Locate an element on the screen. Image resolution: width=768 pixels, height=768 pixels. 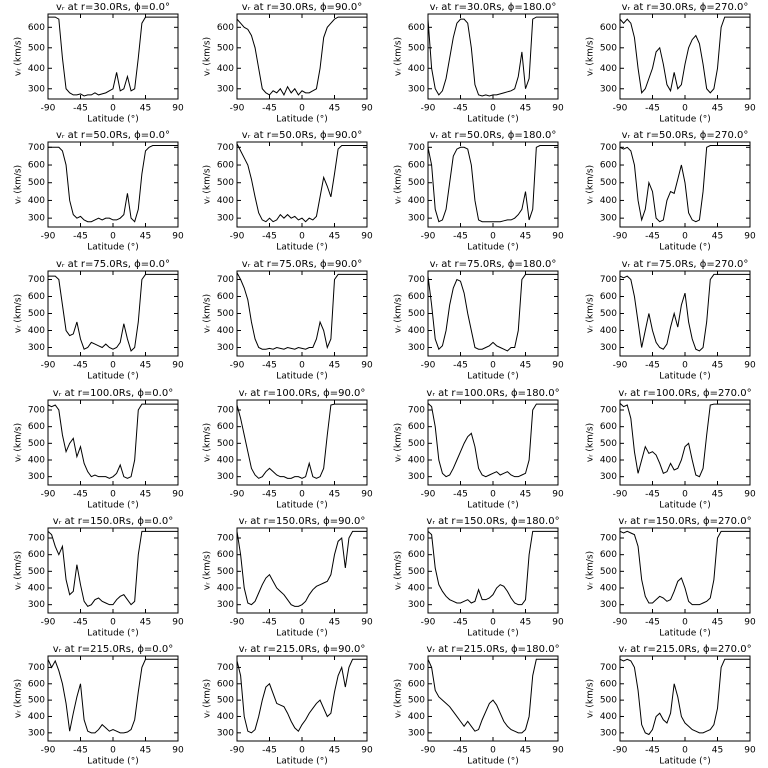
panel-title: vᵣ at r=30.0Rs, ϕ=270.0° is located at coordinates (685, 7).